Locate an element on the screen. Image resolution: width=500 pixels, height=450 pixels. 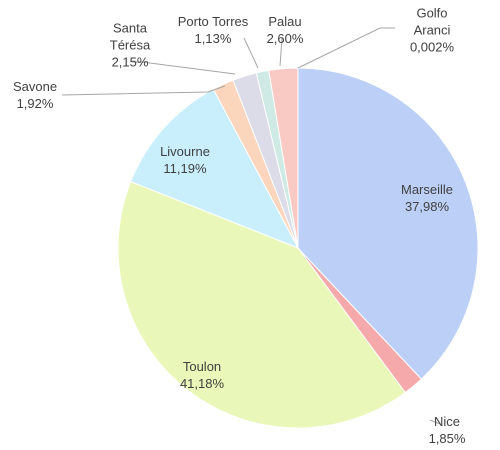
label-name: Santa Térésa is located at coordinates (130, 36).